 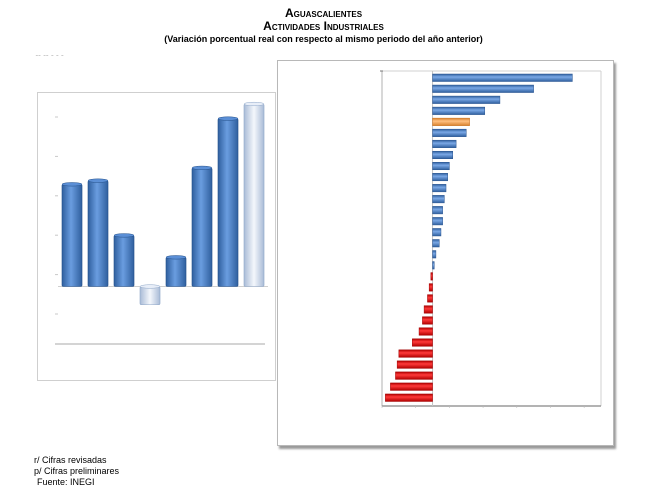 What do you see at coordinates (50, 59) in the screenshot?
I see `faded-axis-stub: ‾‾ ‾‾ ‾ ‾ ‾` at bounding box center [50, 59].